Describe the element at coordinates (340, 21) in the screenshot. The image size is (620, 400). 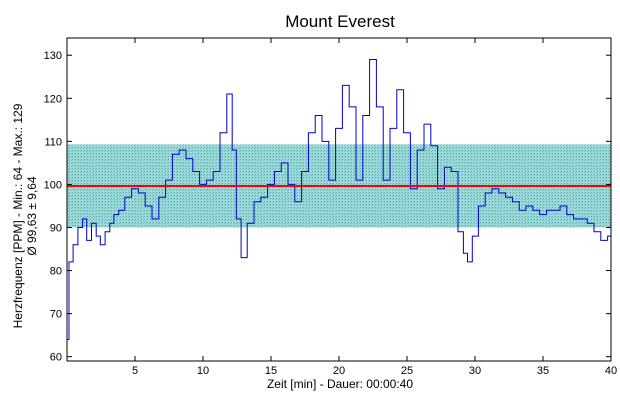
I see `chart-title: Mount Everest` at that location.